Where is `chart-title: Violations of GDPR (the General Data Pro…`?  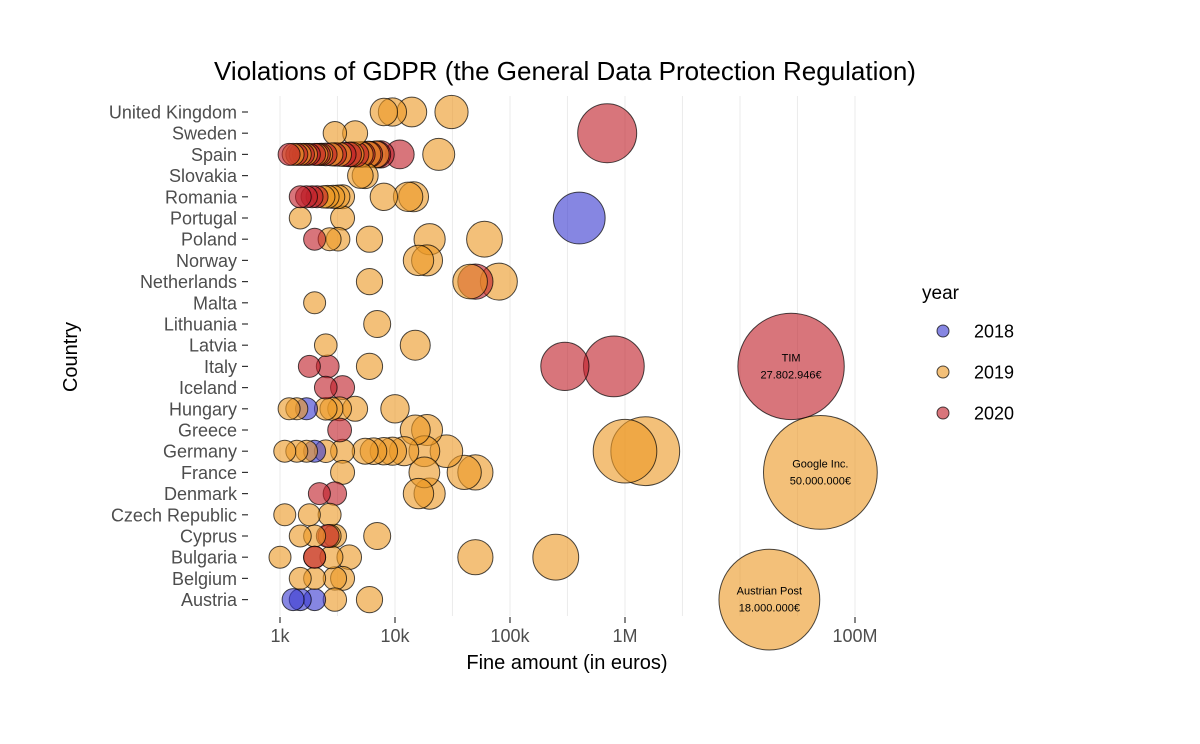 chart-title: Violations of GDPR (the General Data Pro… is located at coordinates (565, 71).